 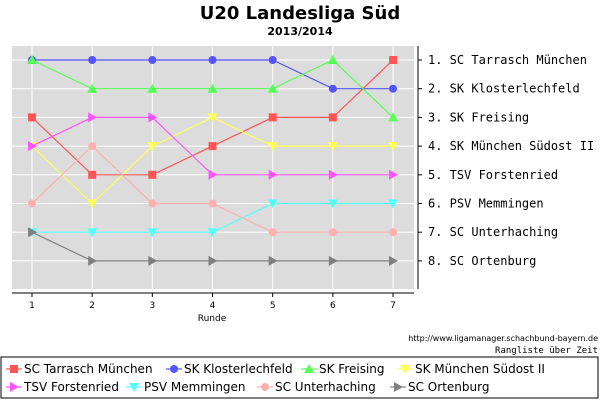 I want to click on legend-label: TSV Forstenried, so click(x=71, y=387).